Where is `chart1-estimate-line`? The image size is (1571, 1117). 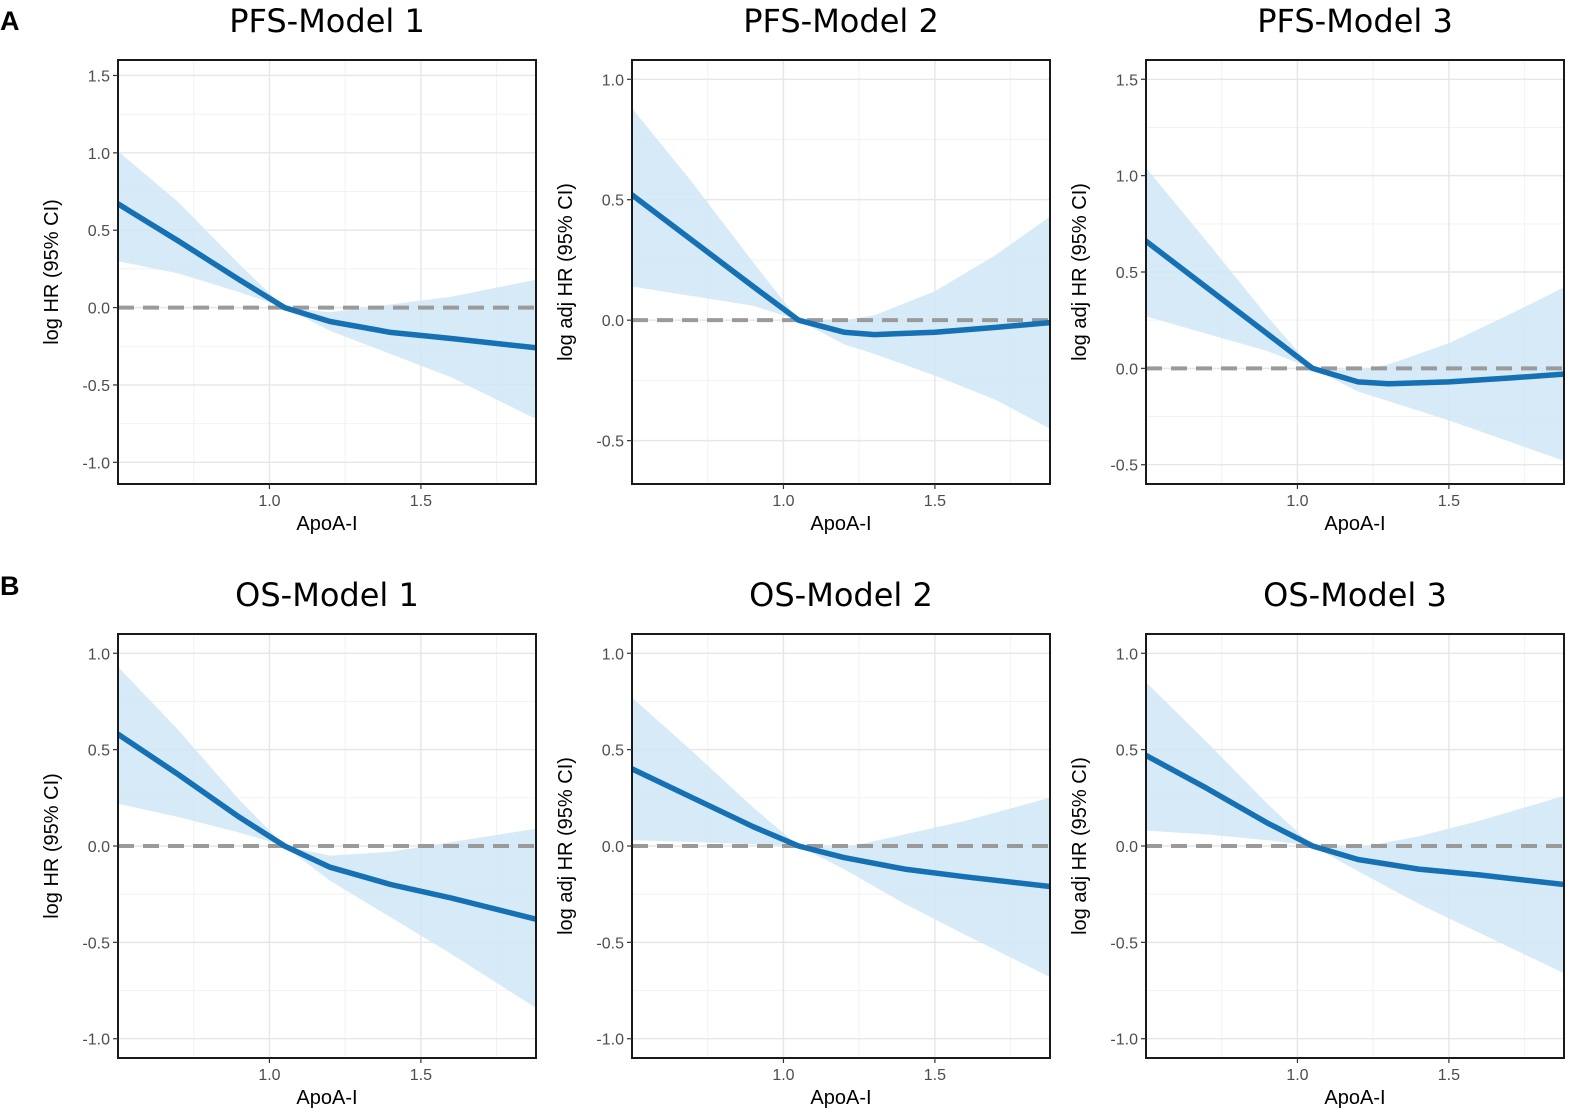 chart1-estimate-line is located at coordinates (327, 276).